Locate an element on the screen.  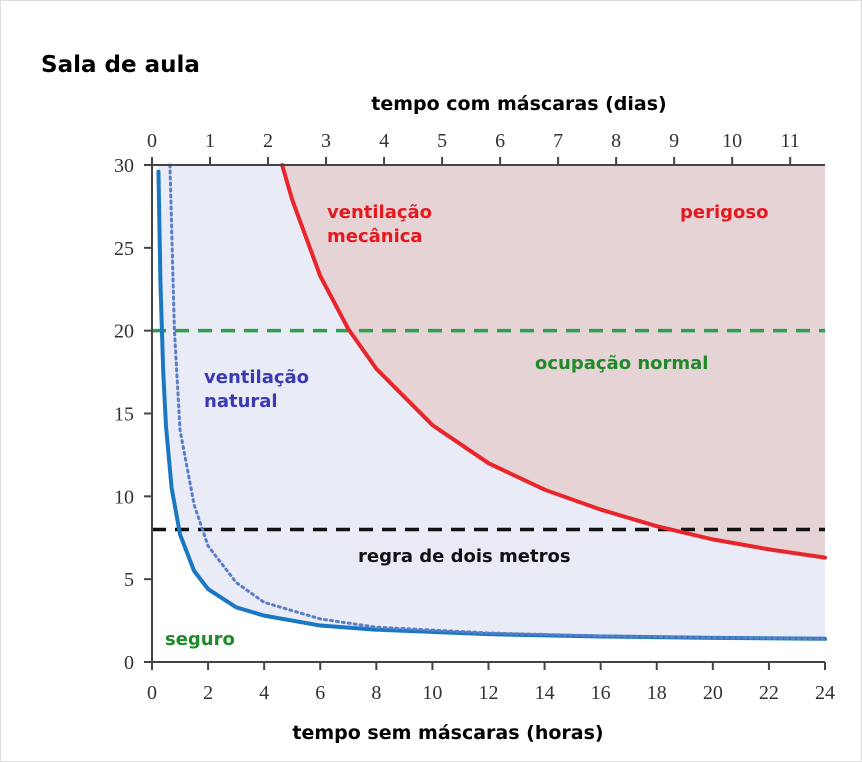
annotation: mecânica is located at coordinates (375, 236).